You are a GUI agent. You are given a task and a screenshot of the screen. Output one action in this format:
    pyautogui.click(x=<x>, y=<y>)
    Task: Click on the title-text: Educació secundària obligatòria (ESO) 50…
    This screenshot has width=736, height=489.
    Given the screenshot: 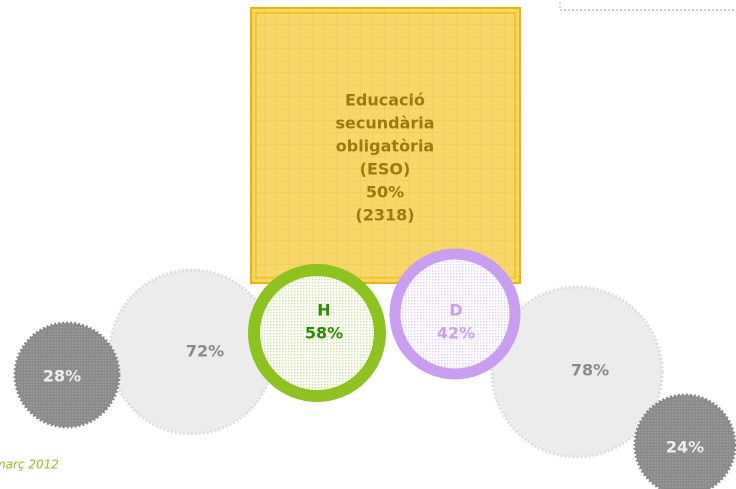 What is the action you would take?
    pyautogui.click(x=384, y=158)
    